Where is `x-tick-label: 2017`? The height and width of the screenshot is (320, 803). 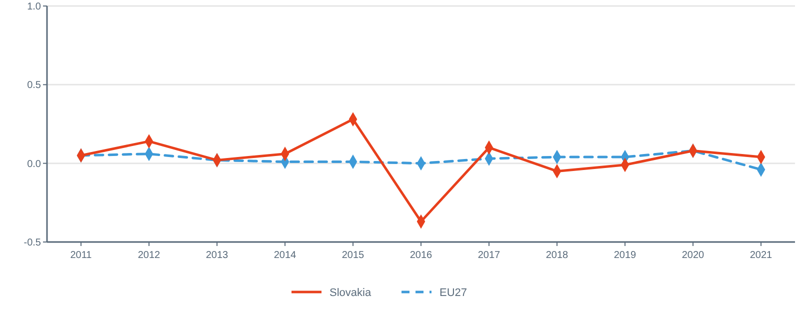 x-tick-label: 2017 is located at coordinates (489, 255).